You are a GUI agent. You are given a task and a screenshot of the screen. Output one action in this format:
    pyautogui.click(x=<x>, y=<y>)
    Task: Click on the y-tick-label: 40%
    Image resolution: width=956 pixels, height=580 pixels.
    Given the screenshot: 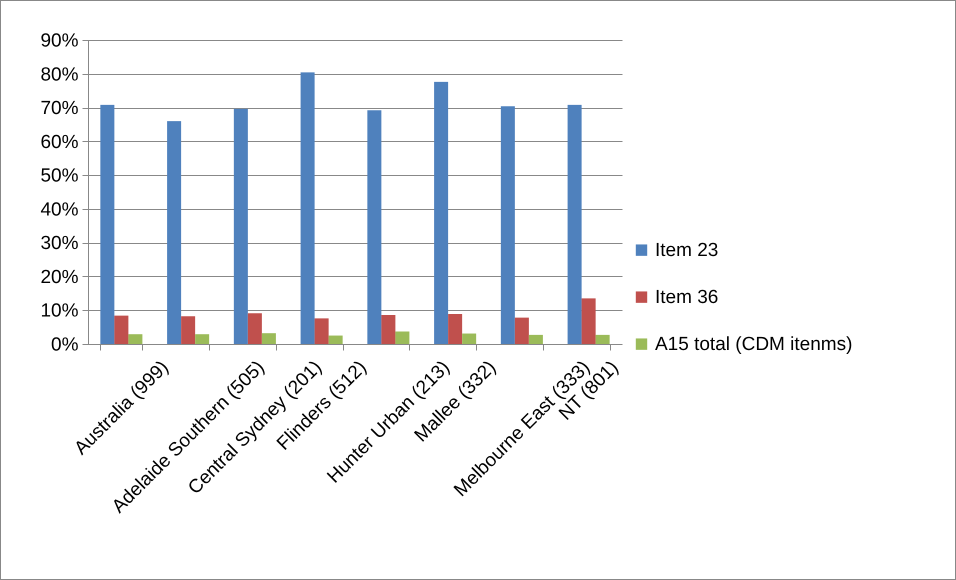 What is the action you would take?
    pyautogui.click(x=59, y=209)
    